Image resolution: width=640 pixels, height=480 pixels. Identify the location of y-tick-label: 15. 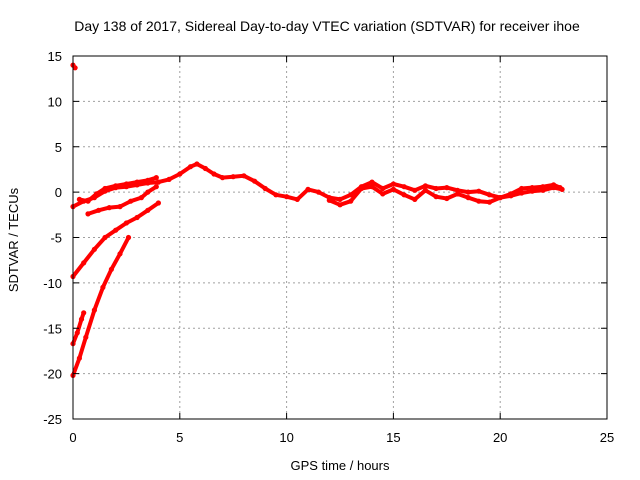
(55, 56).